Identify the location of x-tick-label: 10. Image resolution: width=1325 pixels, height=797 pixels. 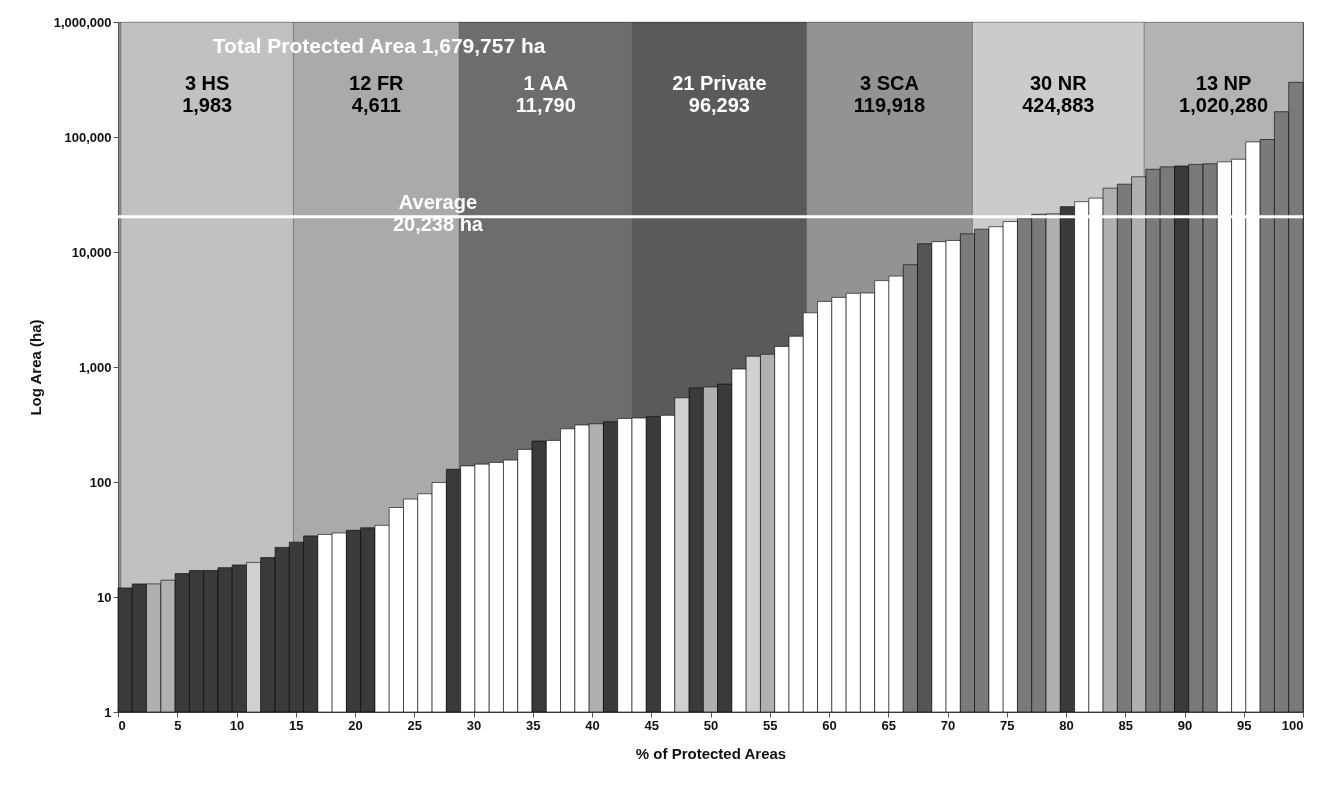
(237, 725).